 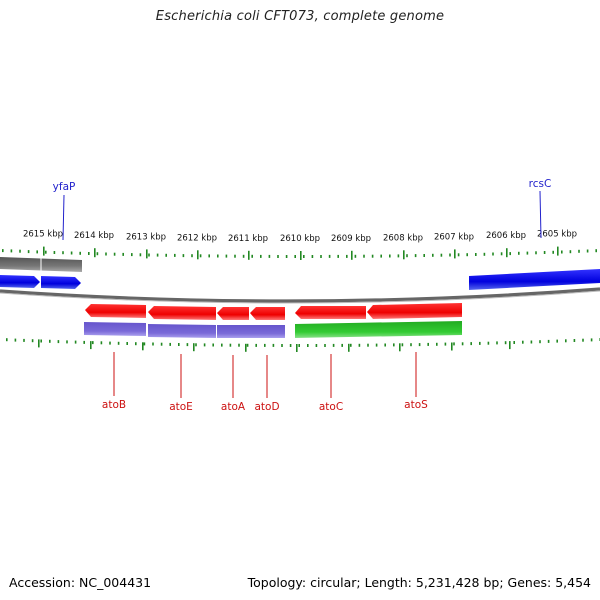 What do you see at coordinates (303, 345) in the screenshot?
I see `inner-tick-ruler` at bounding box center [303, 345].